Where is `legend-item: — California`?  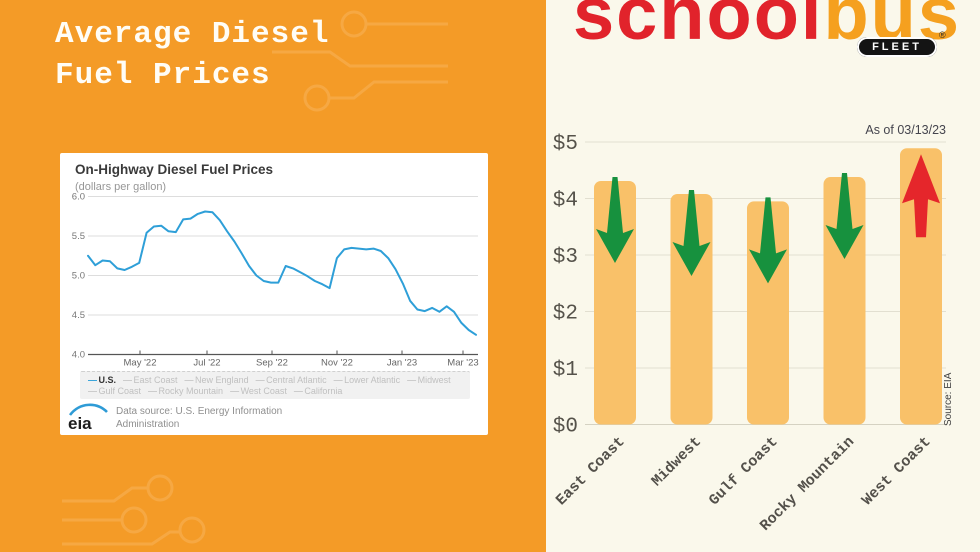 legend-item: — California is located at coordinates (318, 391).